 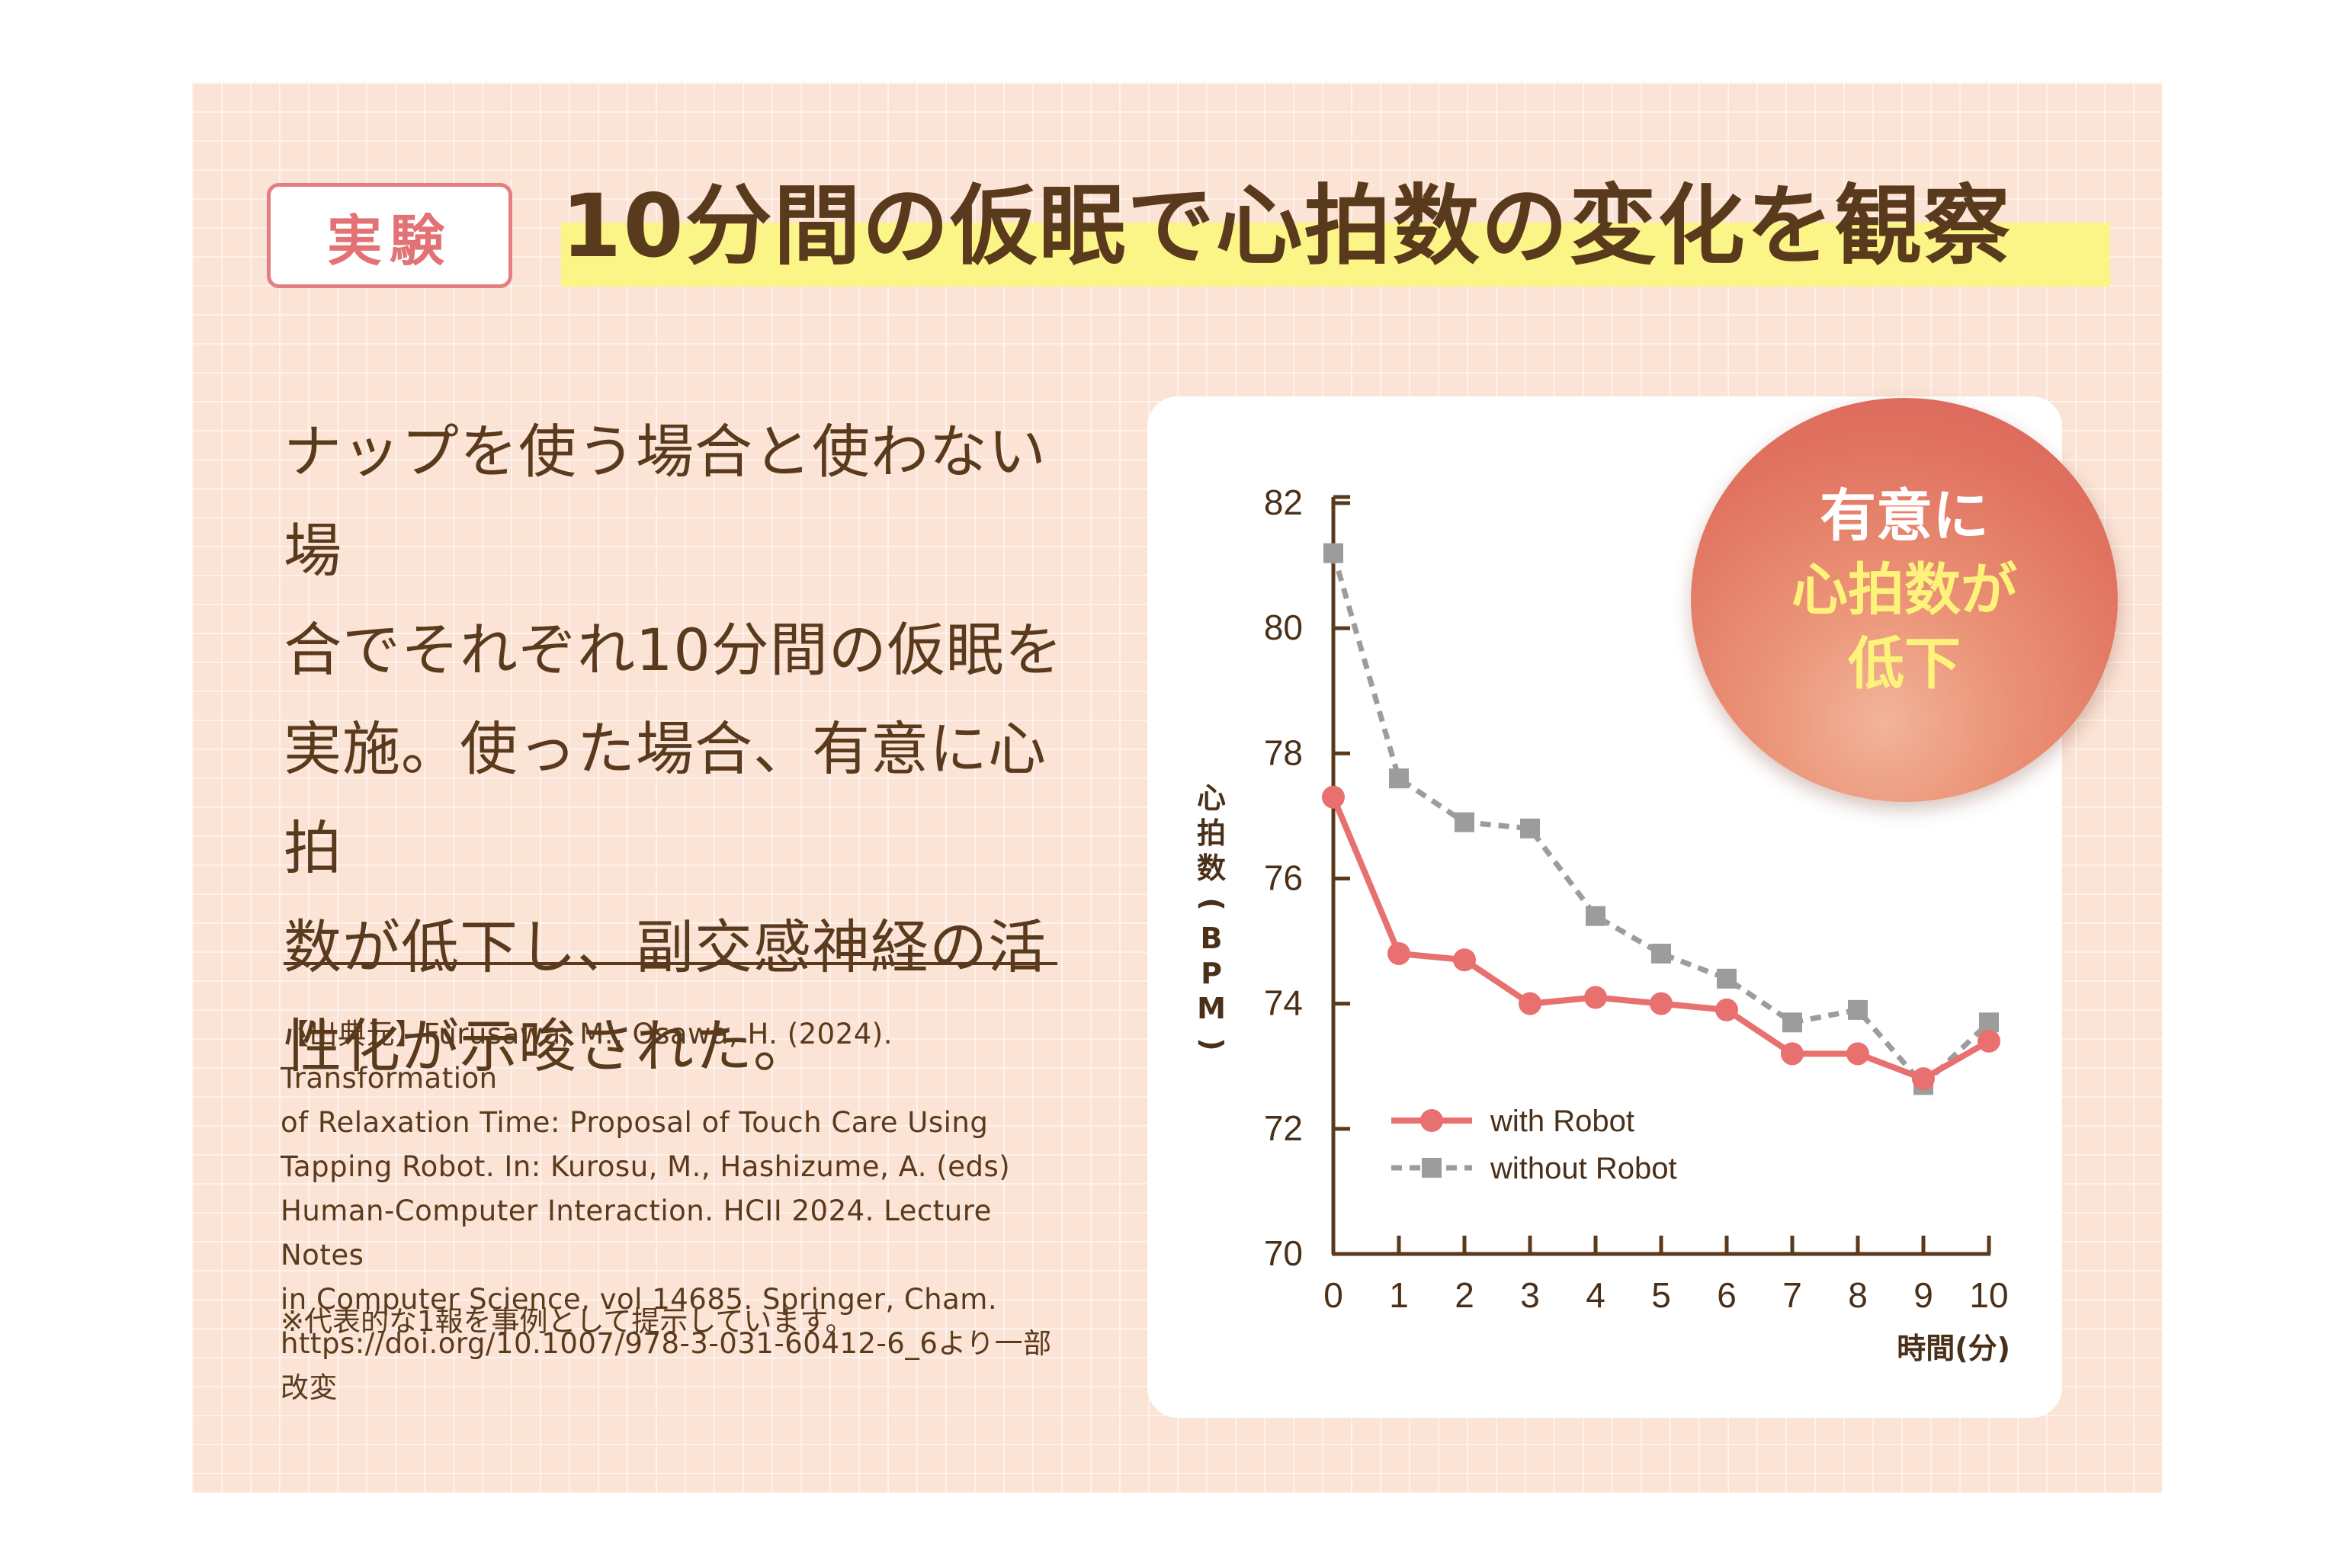 What do you see at coordinates (1283, 878) in the screenshot?
I see `y-tick-label: 76` at bounding box center [1283, 878].